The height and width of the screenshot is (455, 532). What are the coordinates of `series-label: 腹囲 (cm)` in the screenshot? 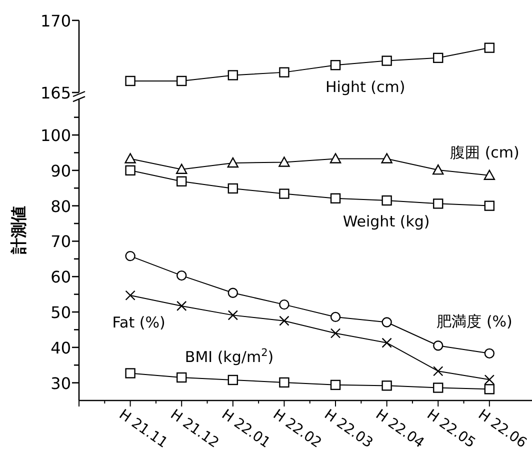 It's located at (485, 152).